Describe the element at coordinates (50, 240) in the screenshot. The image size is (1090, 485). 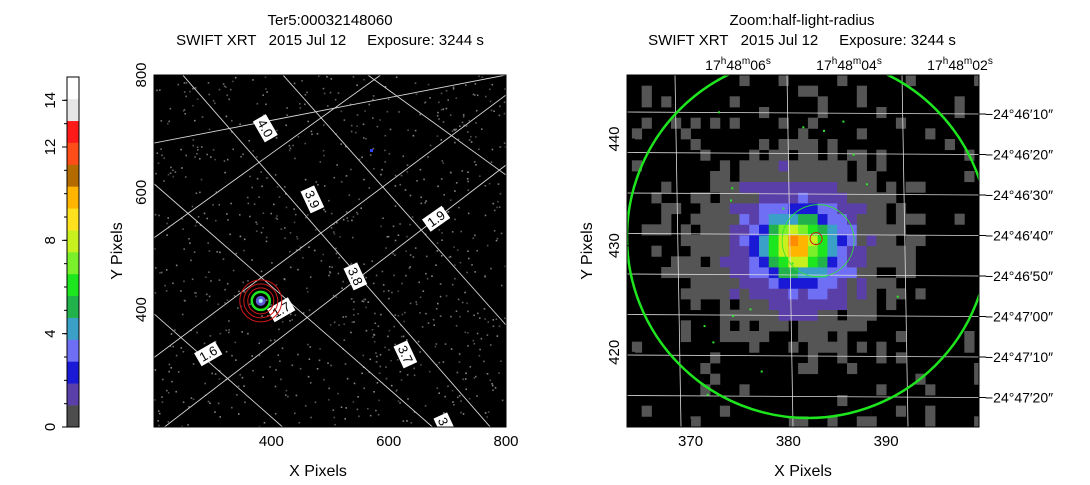
I see `colorbar-tick-label: 8` at that location.